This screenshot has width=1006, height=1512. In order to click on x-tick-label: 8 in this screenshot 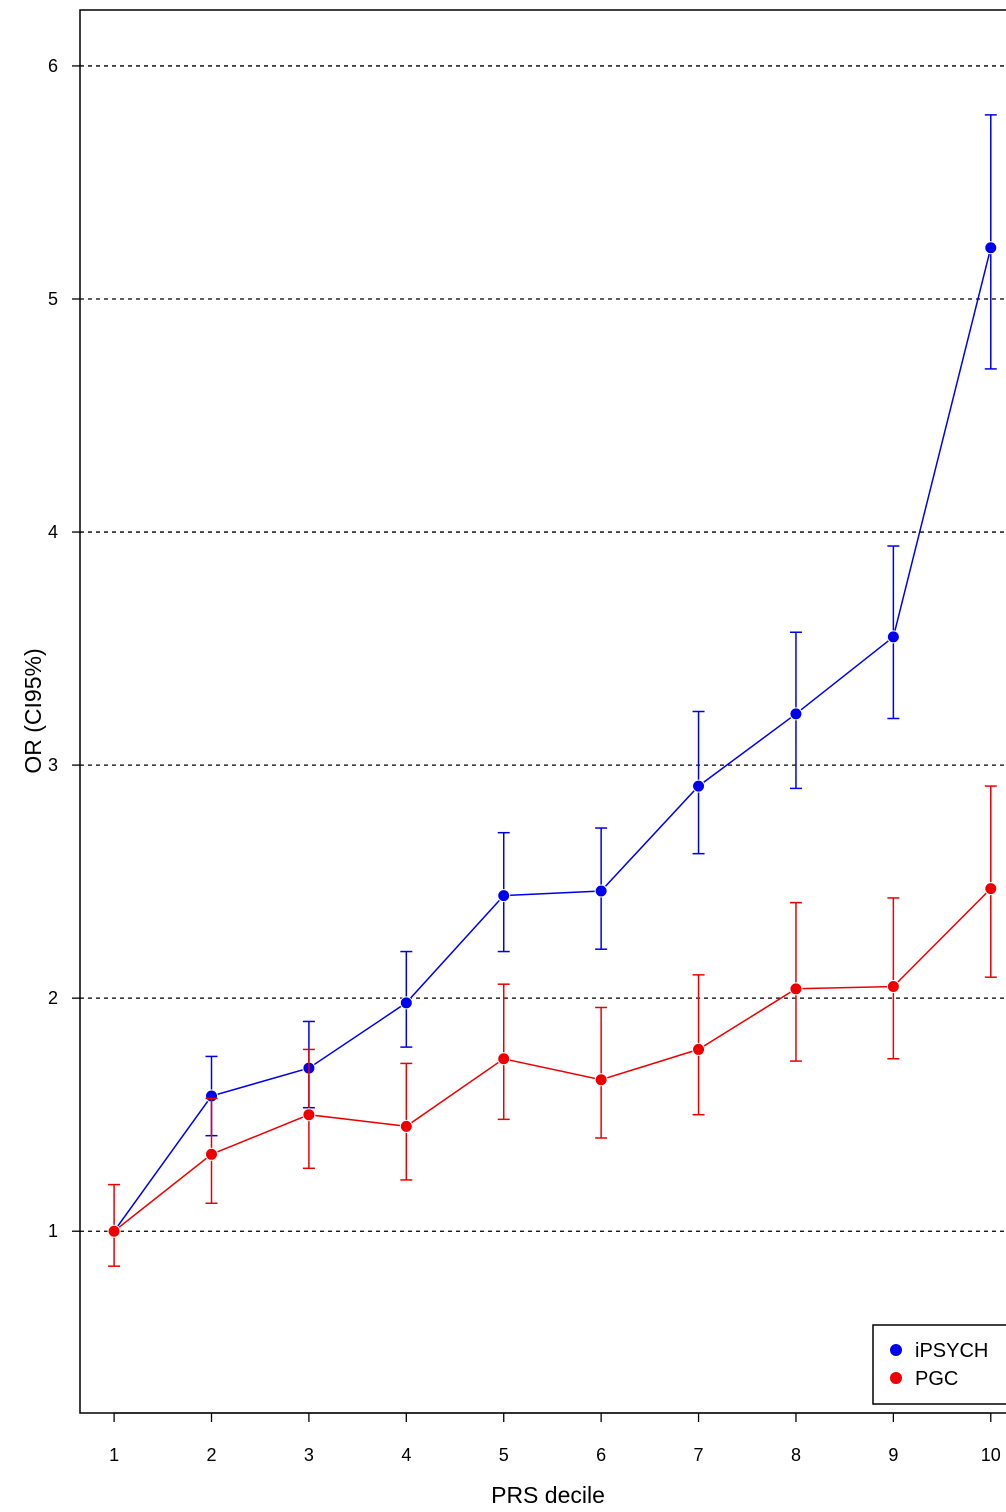, I will do `click(796, 1455)`.